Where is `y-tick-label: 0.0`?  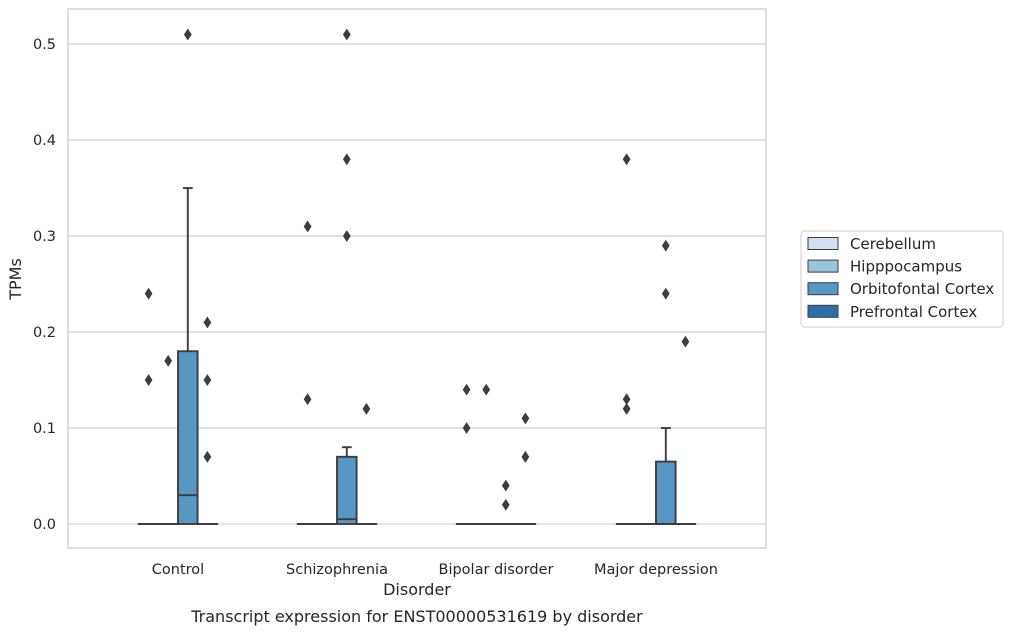 y-tick-label: 0.0 is located at coordinates (44, 525).